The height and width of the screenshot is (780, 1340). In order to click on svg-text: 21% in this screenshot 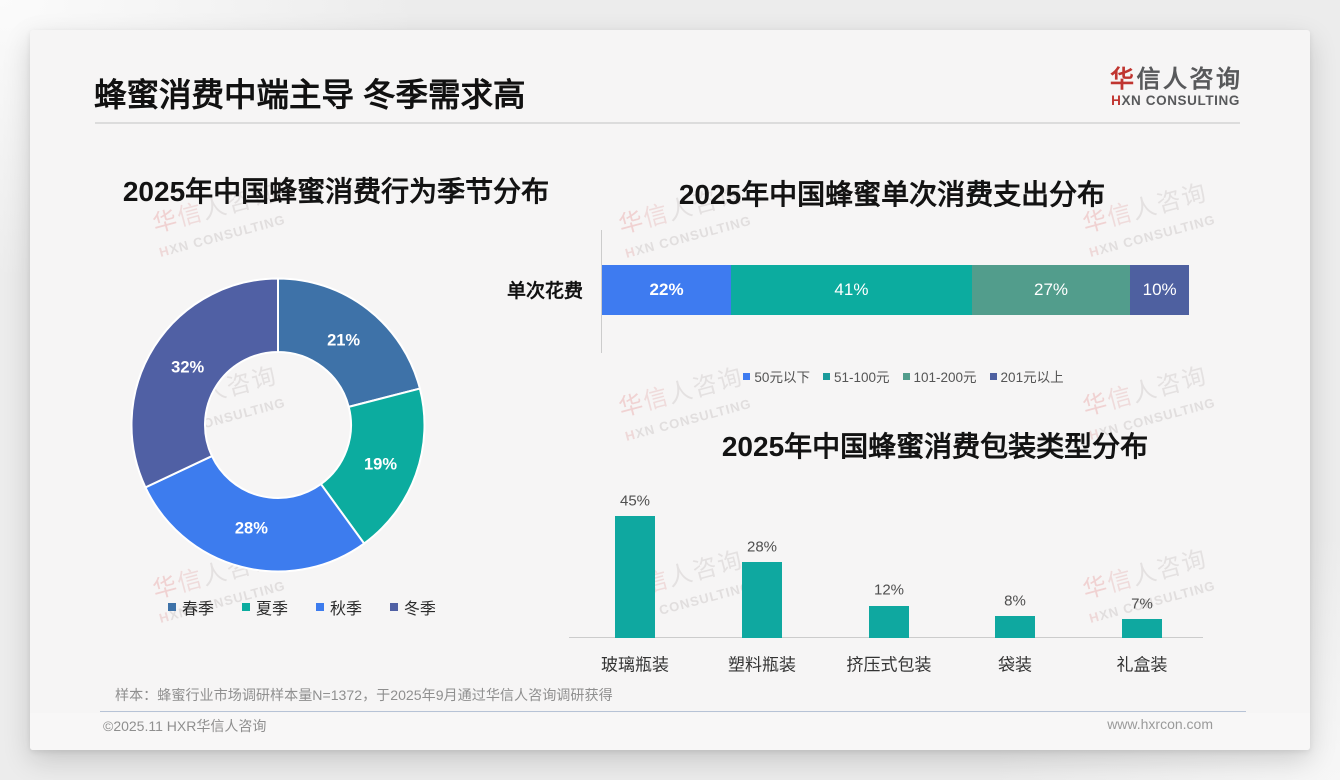, I will do `click(343, 341)`.